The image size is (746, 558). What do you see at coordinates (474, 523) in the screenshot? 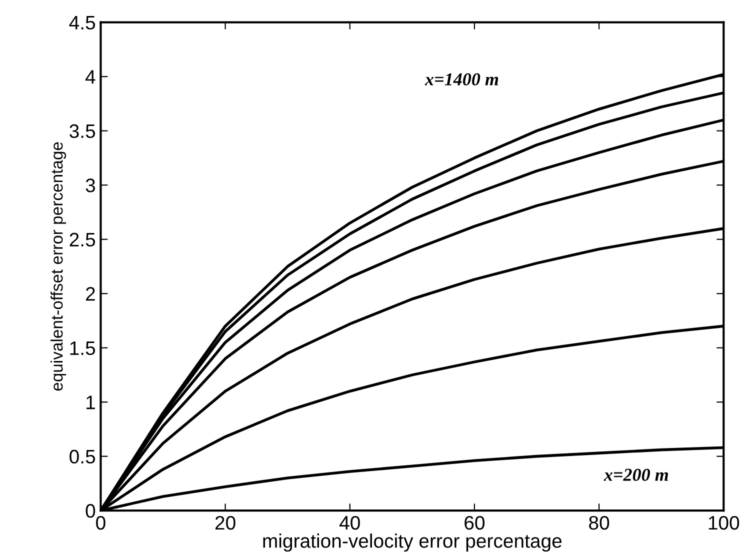
I see `x-tick-label: 60` at bounding box center [474, 523].